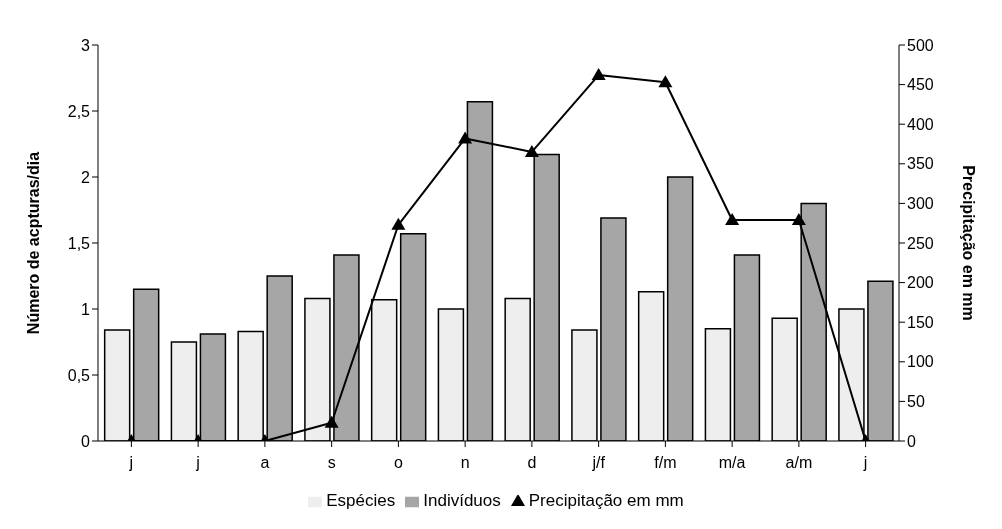  Describe the element at coordinates (598, 463) in the screenshot. I see `x-tick-label: j/f` at that location.